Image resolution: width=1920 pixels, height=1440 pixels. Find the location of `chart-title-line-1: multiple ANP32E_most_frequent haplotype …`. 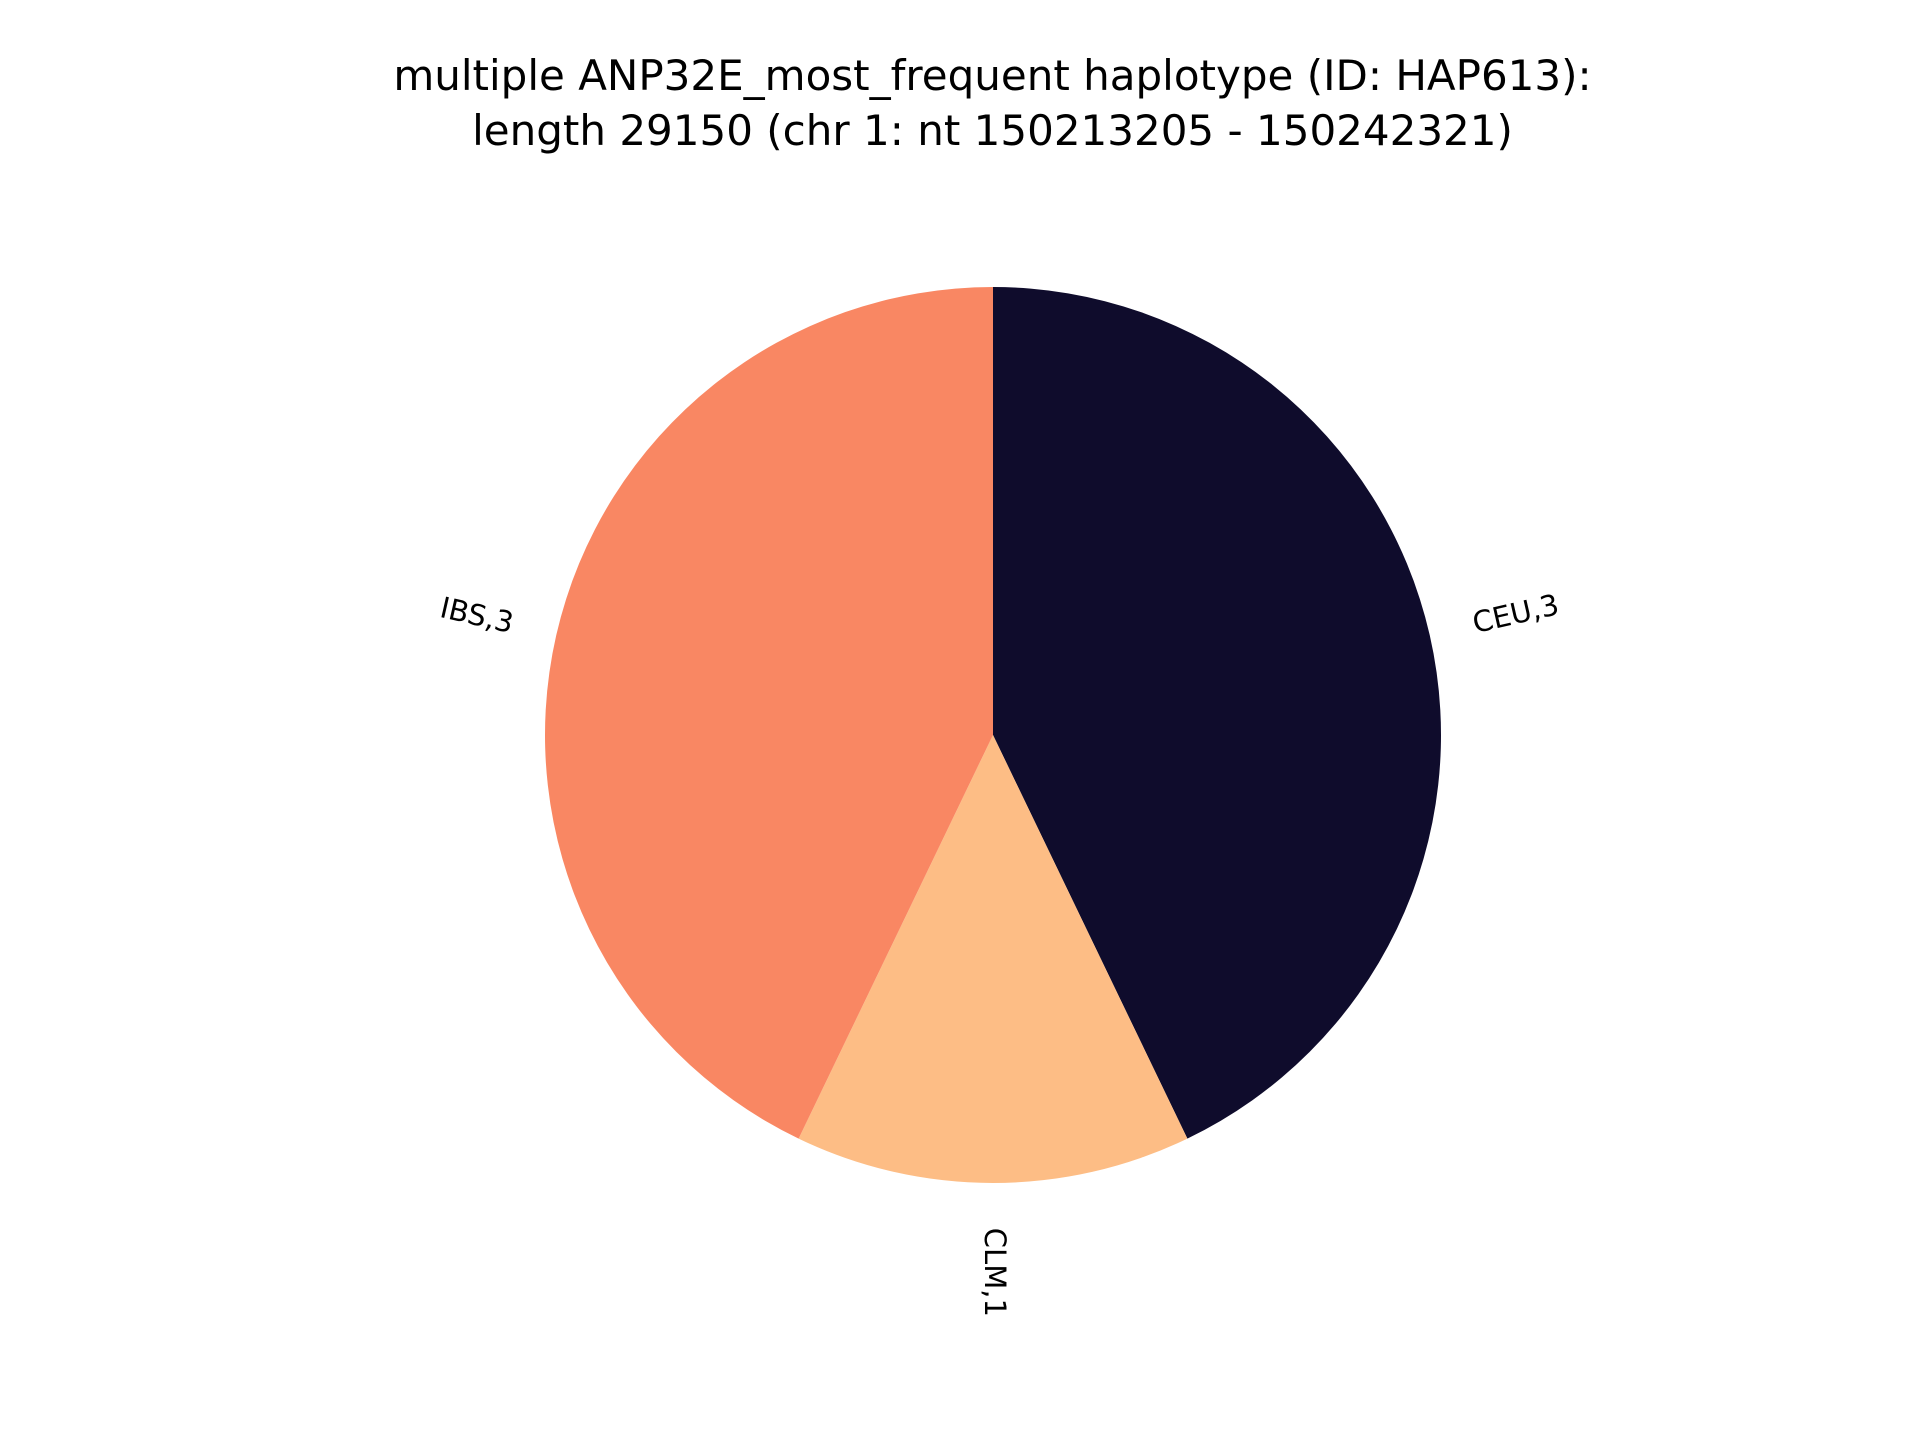

chart-title-line-1: multiple ANP32E_most_frequent haplotype … is located at coordinates (992, 75).